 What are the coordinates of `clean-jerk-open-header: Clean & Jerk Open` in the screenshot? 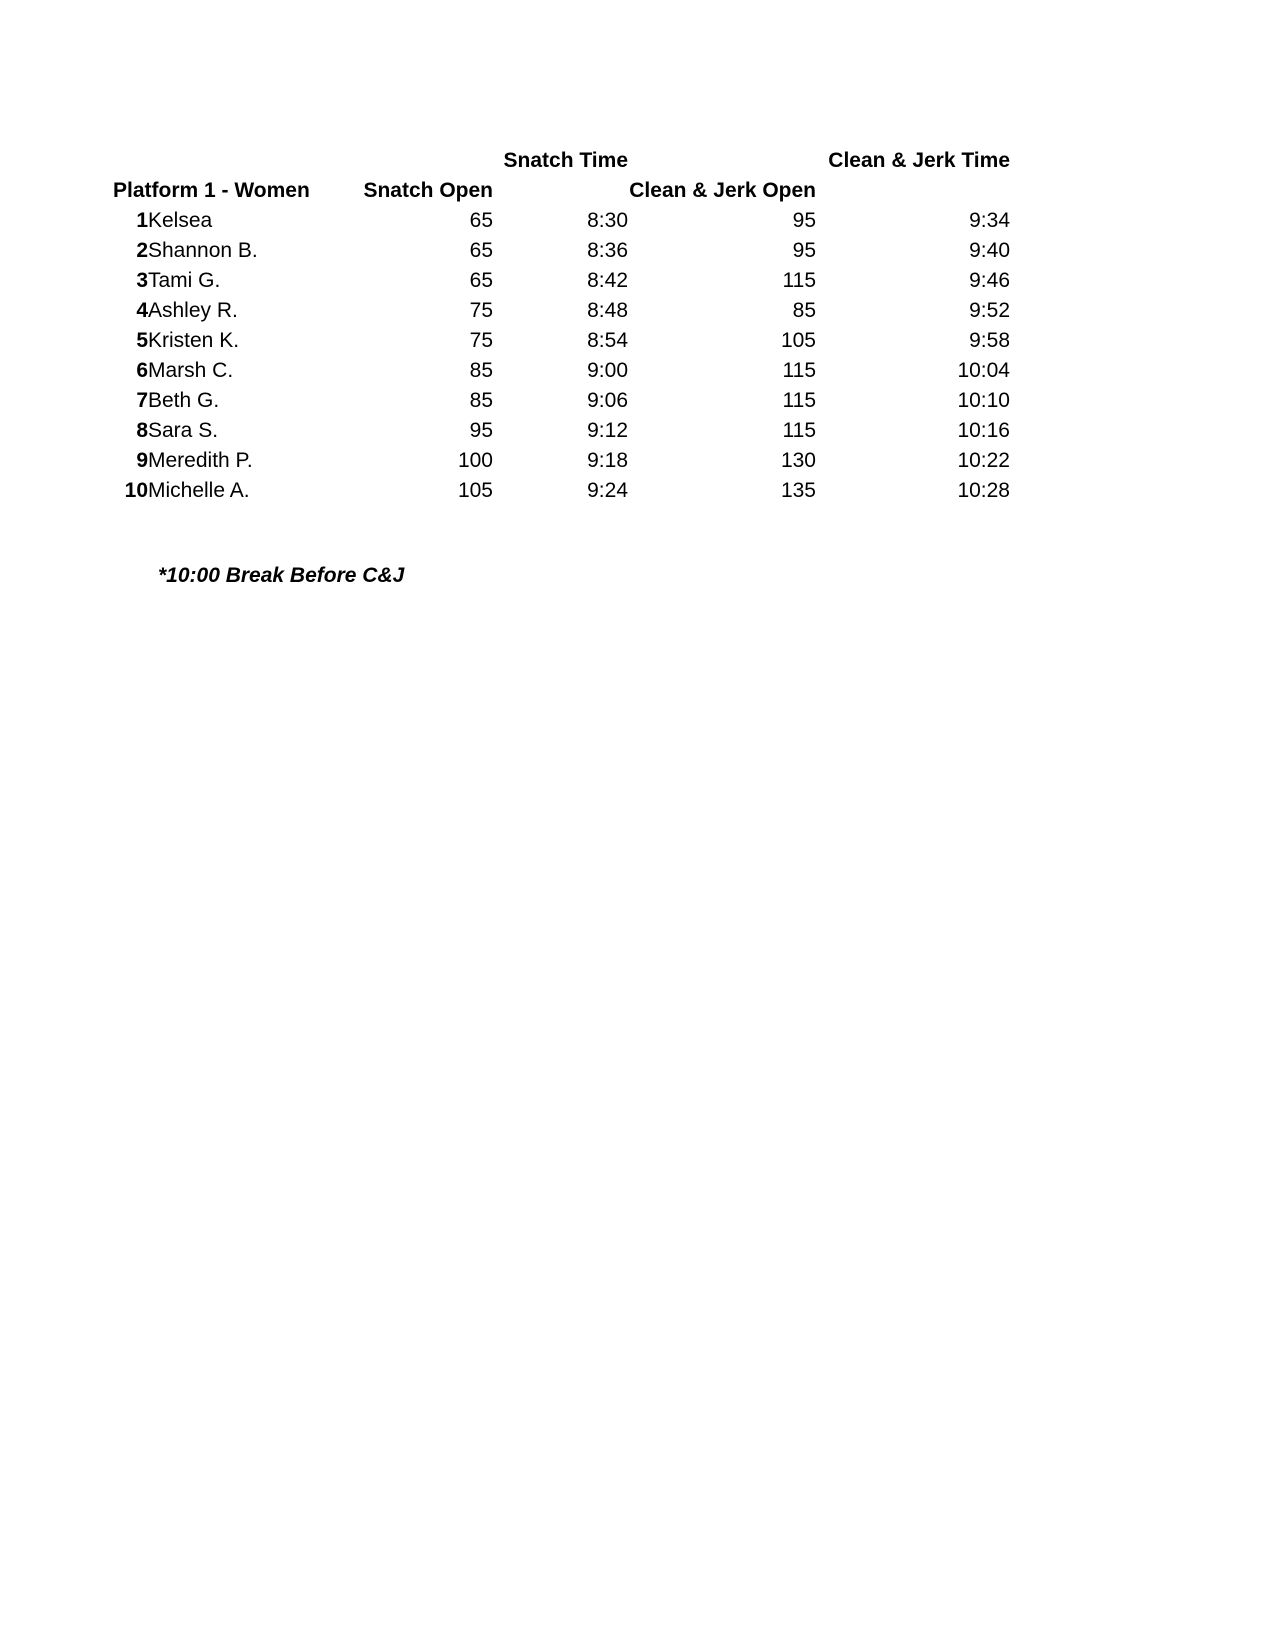 It's located at (722, 190).